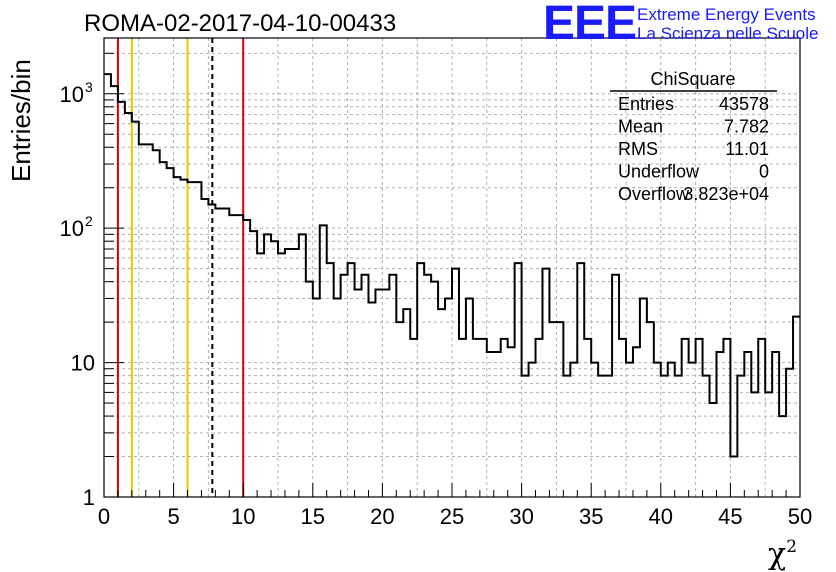  I want to click on y-tick-label-exponent: 2, so click(89, 221).